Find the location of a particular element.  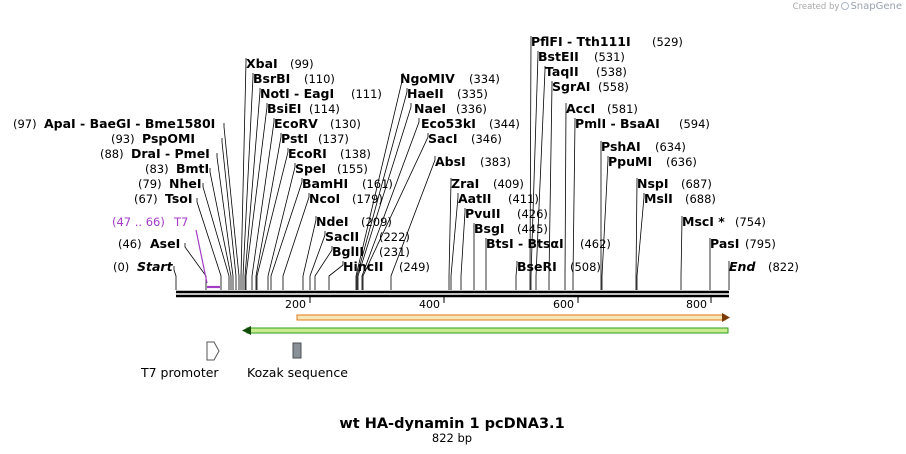

enzyme-bamhi: BamHI is located at coordinates (325, 183).